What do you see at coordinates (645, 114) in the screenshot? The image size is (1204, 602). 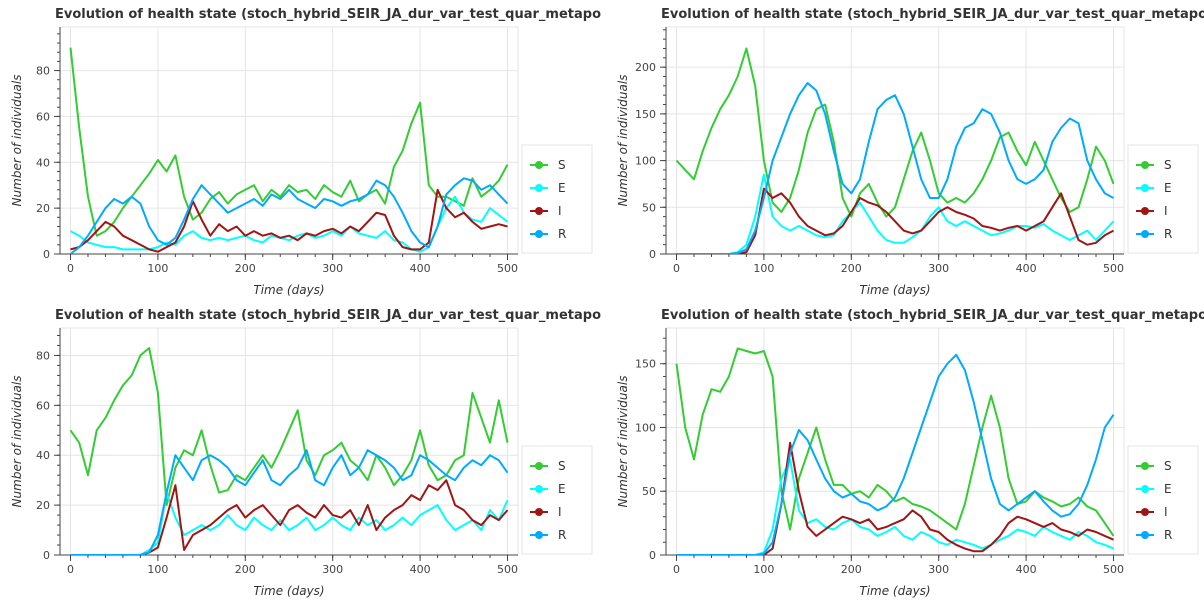 I see `y-tick-label: 150` at bounding box center [645, 114].